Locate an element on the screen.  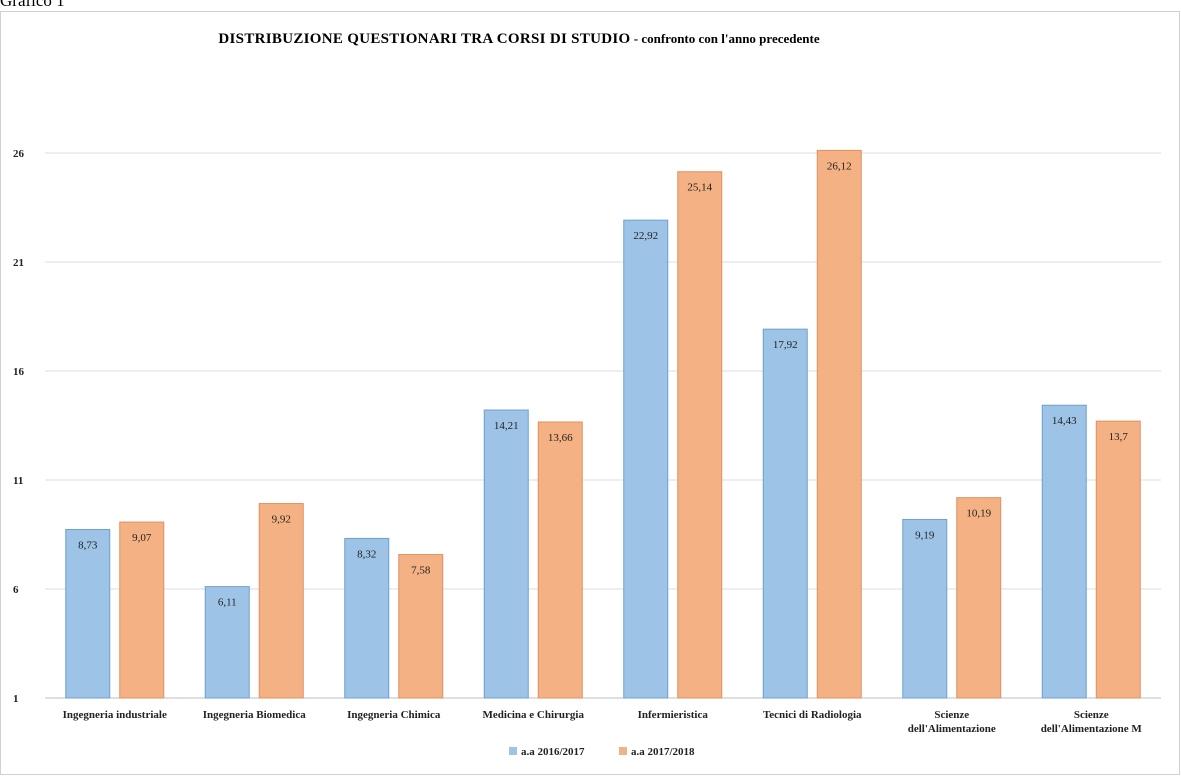
data-label: 13,7 is located at coordinates (1119, 437).